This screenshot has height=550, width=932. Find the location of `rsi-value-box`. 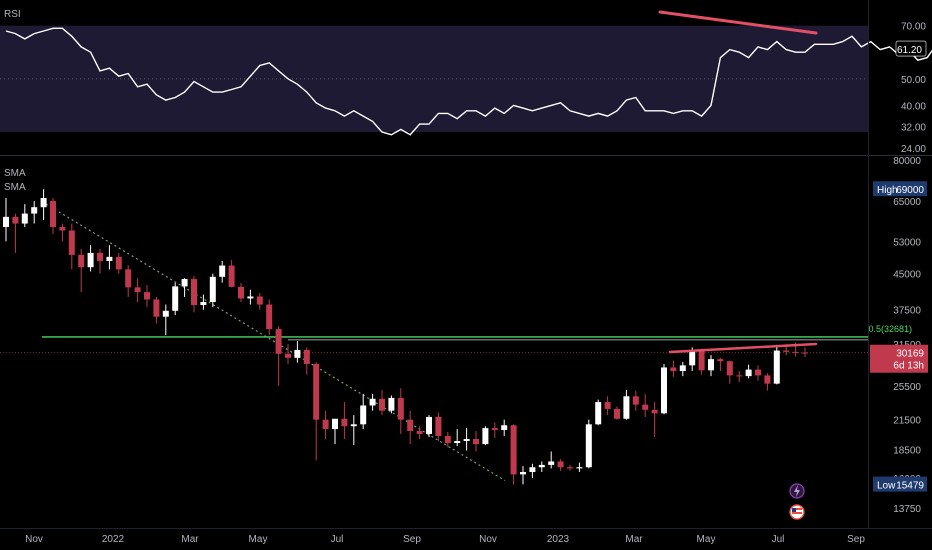

rsi-value-box is located at coordinates (911, 48).